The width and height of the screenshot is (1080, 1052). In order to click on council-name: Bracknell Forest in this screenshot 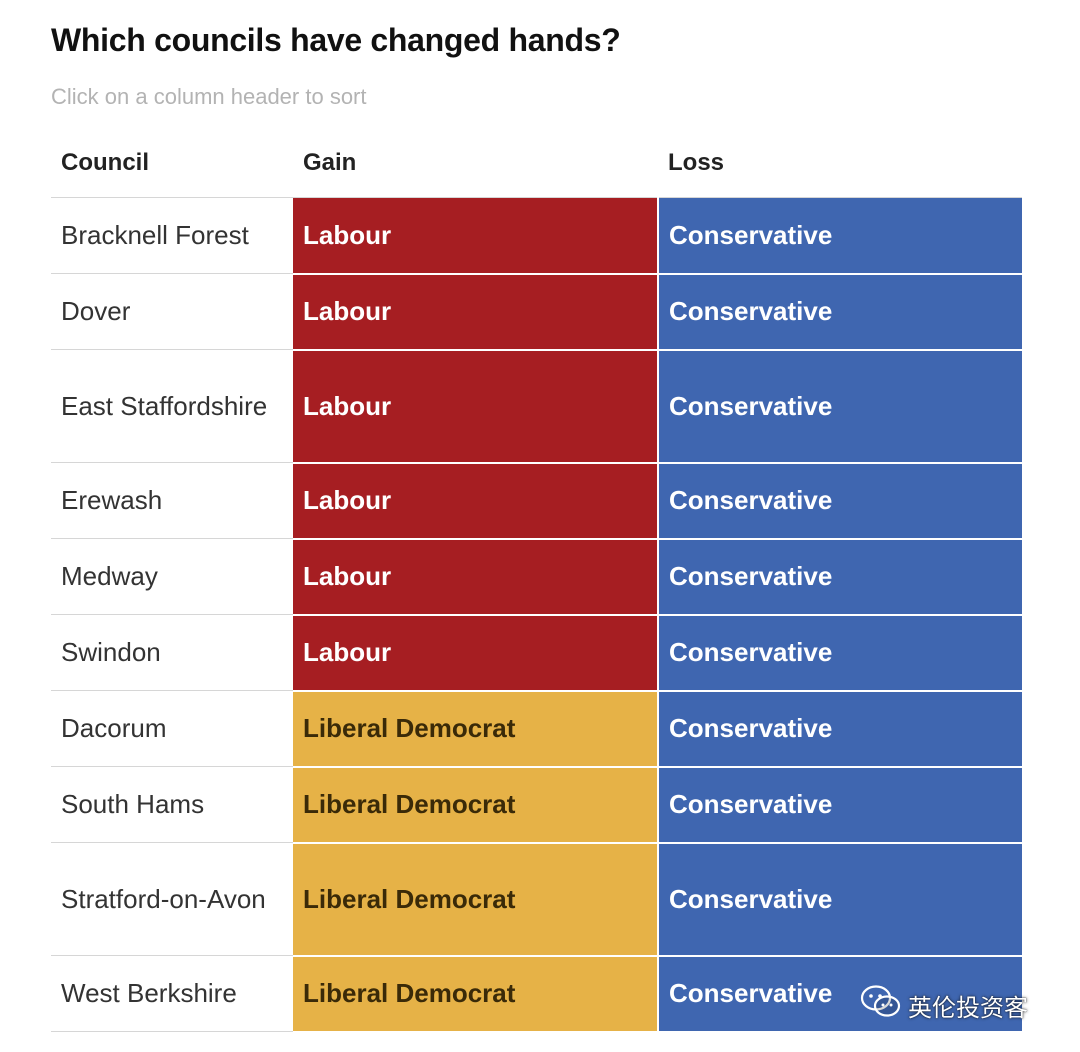, I will do `click(172, 235)`.